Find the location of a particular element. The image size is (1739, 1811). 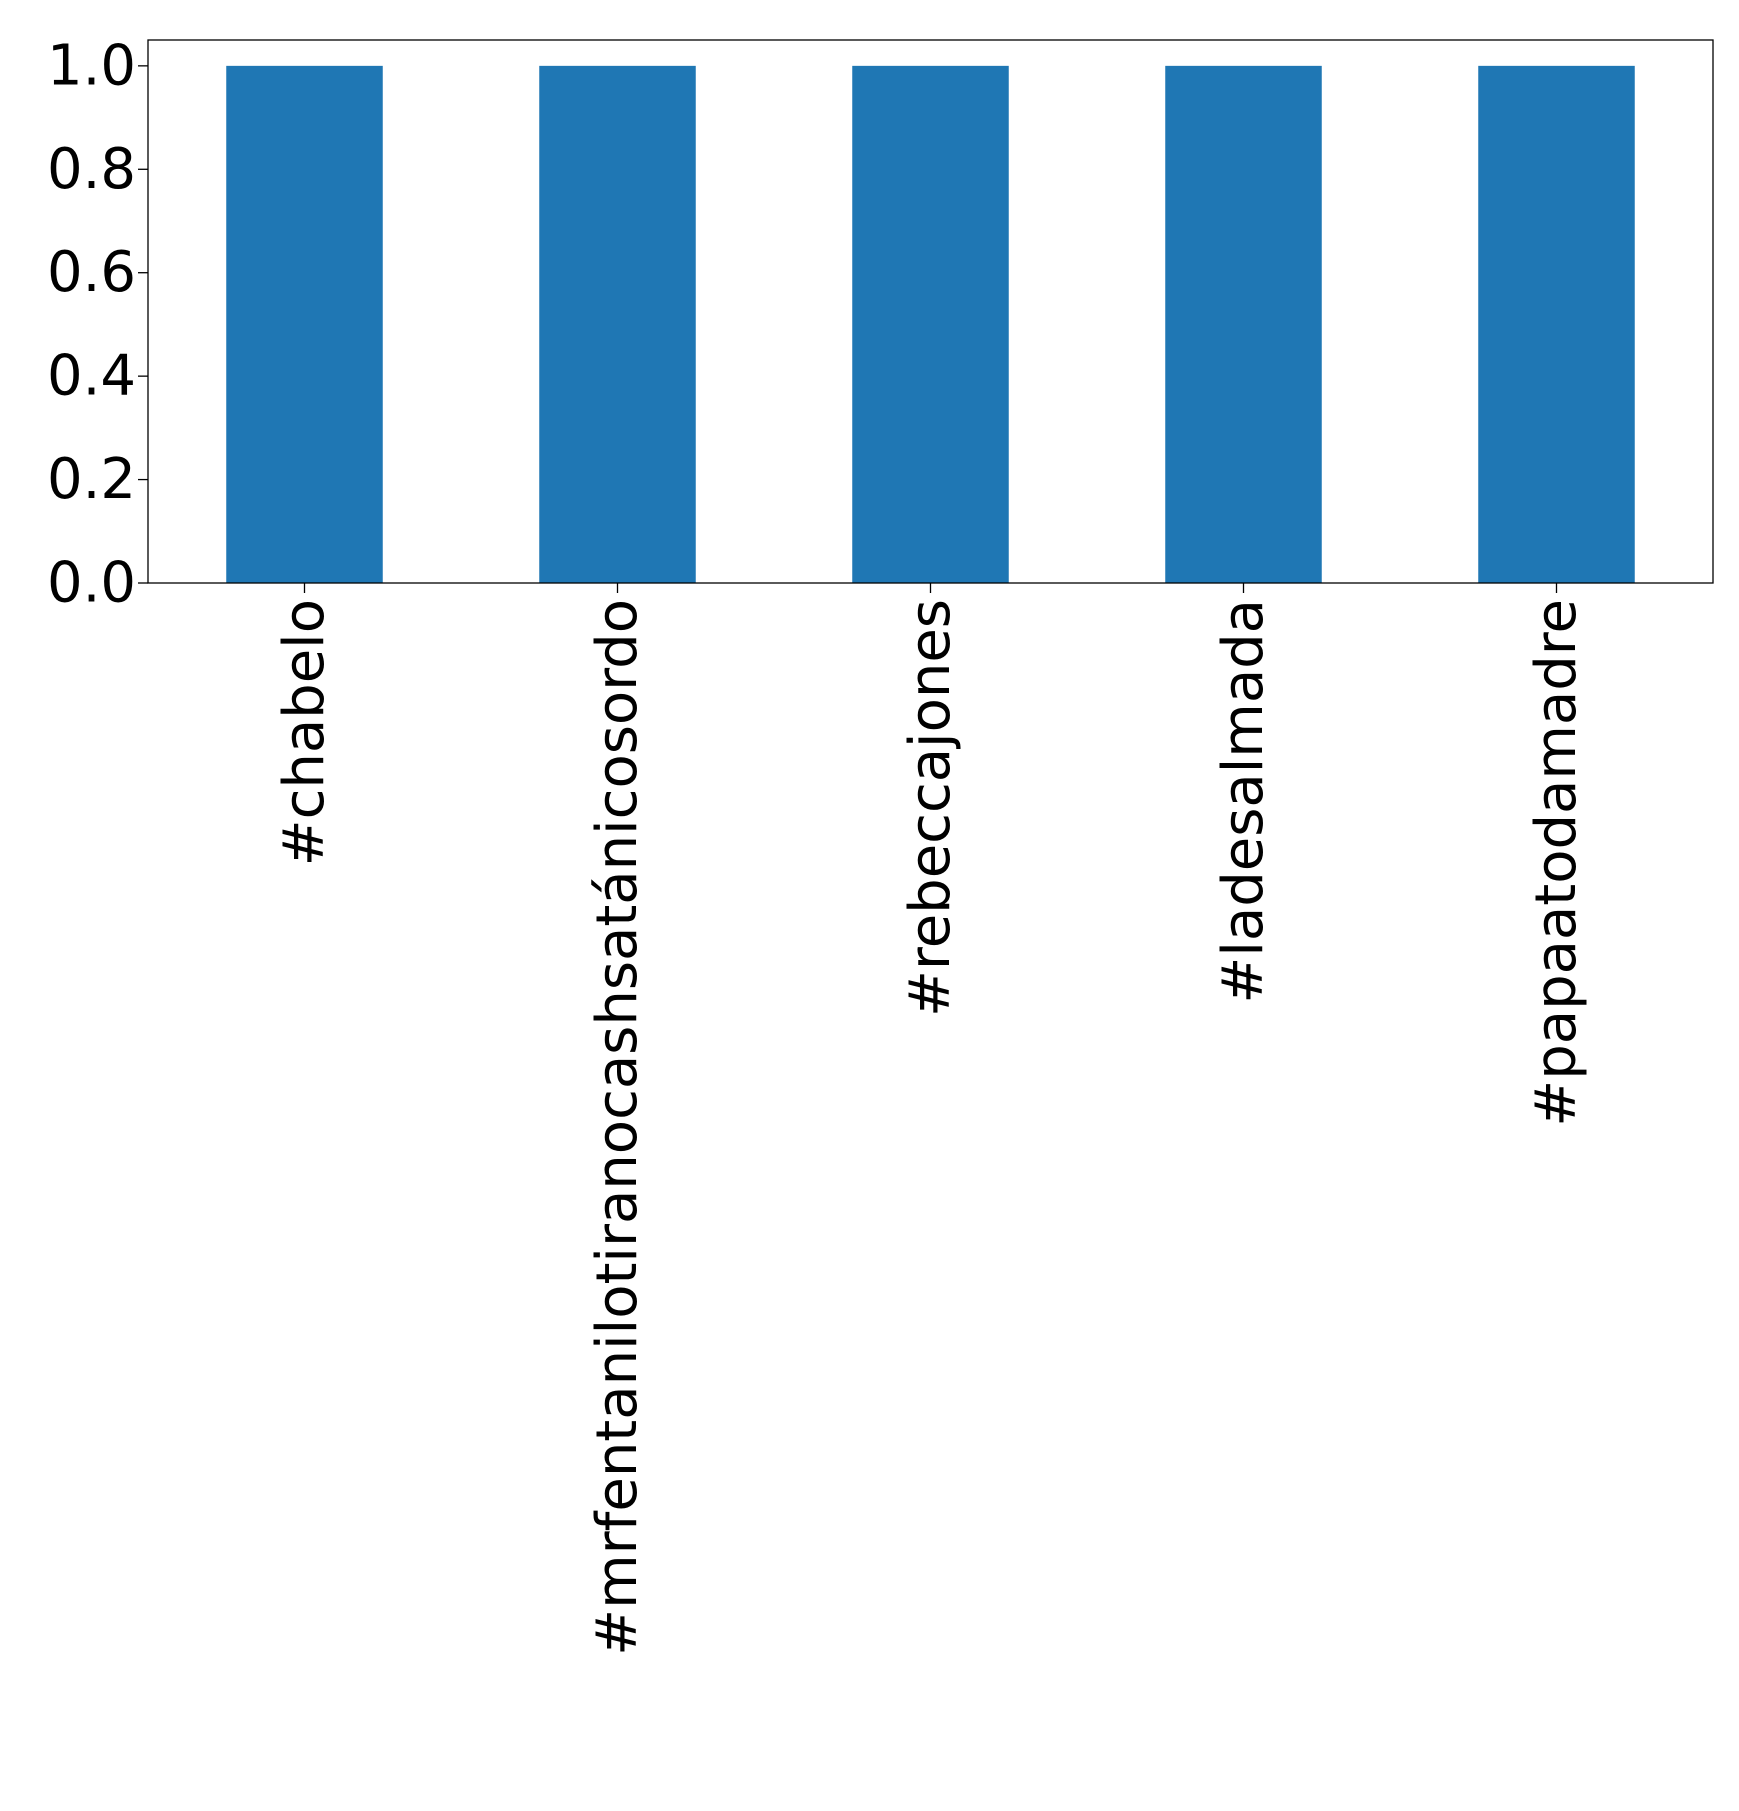

y-tick-label: 0.4 is located at coordinates (91, 376).